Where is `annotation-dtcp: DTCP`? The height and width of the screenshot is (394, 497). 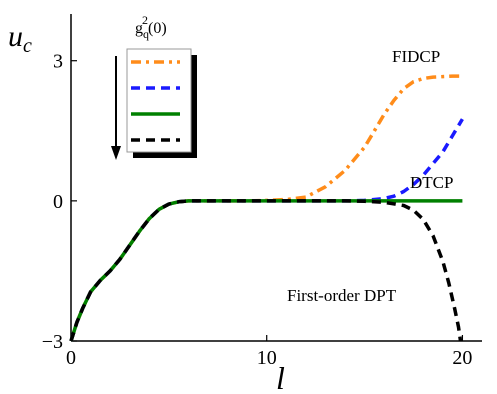
annotation-dtcp: DTCP is located at coordinates (431, 182).